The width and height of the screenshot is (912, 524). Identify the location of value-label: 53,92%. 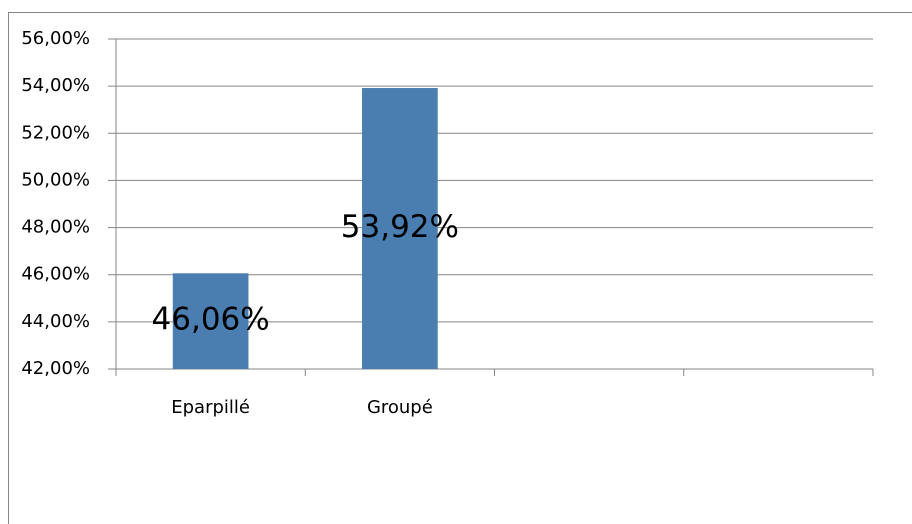
(400, 227).